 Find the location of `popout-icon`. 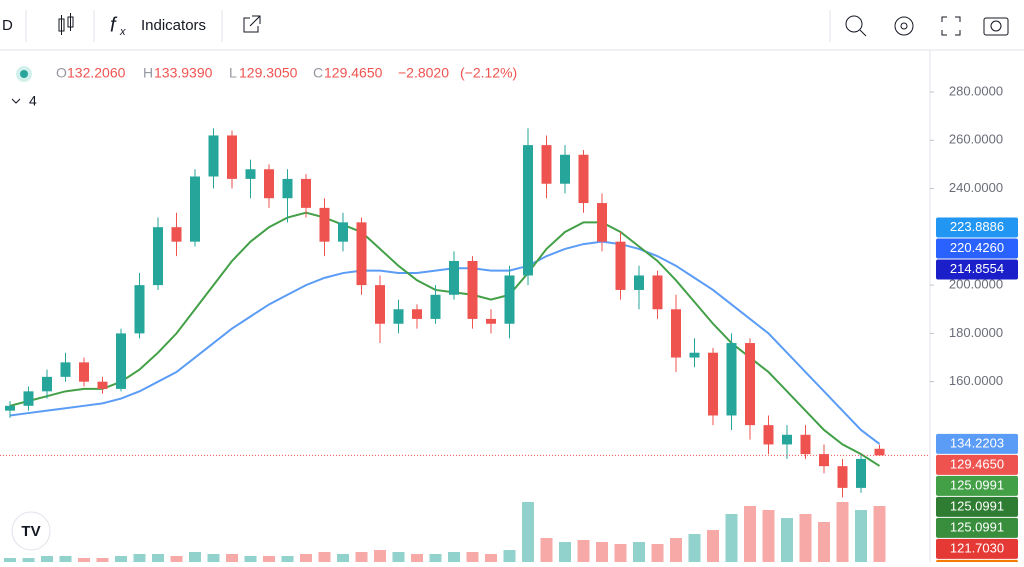

popout-icon is located at coordinates (252, 24).